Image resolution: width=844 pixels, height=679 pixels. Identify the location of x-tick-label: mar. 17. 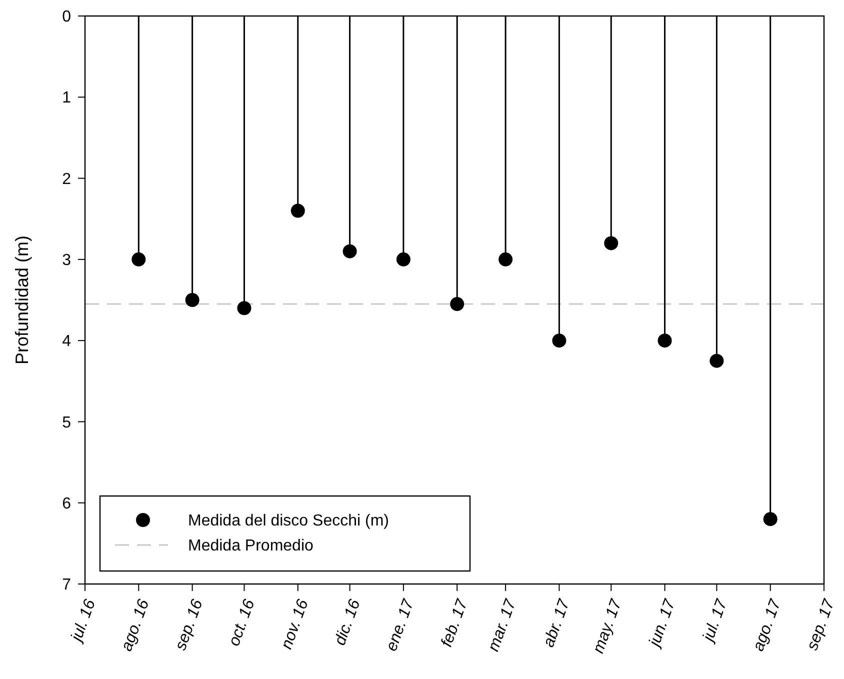
(502, 625).